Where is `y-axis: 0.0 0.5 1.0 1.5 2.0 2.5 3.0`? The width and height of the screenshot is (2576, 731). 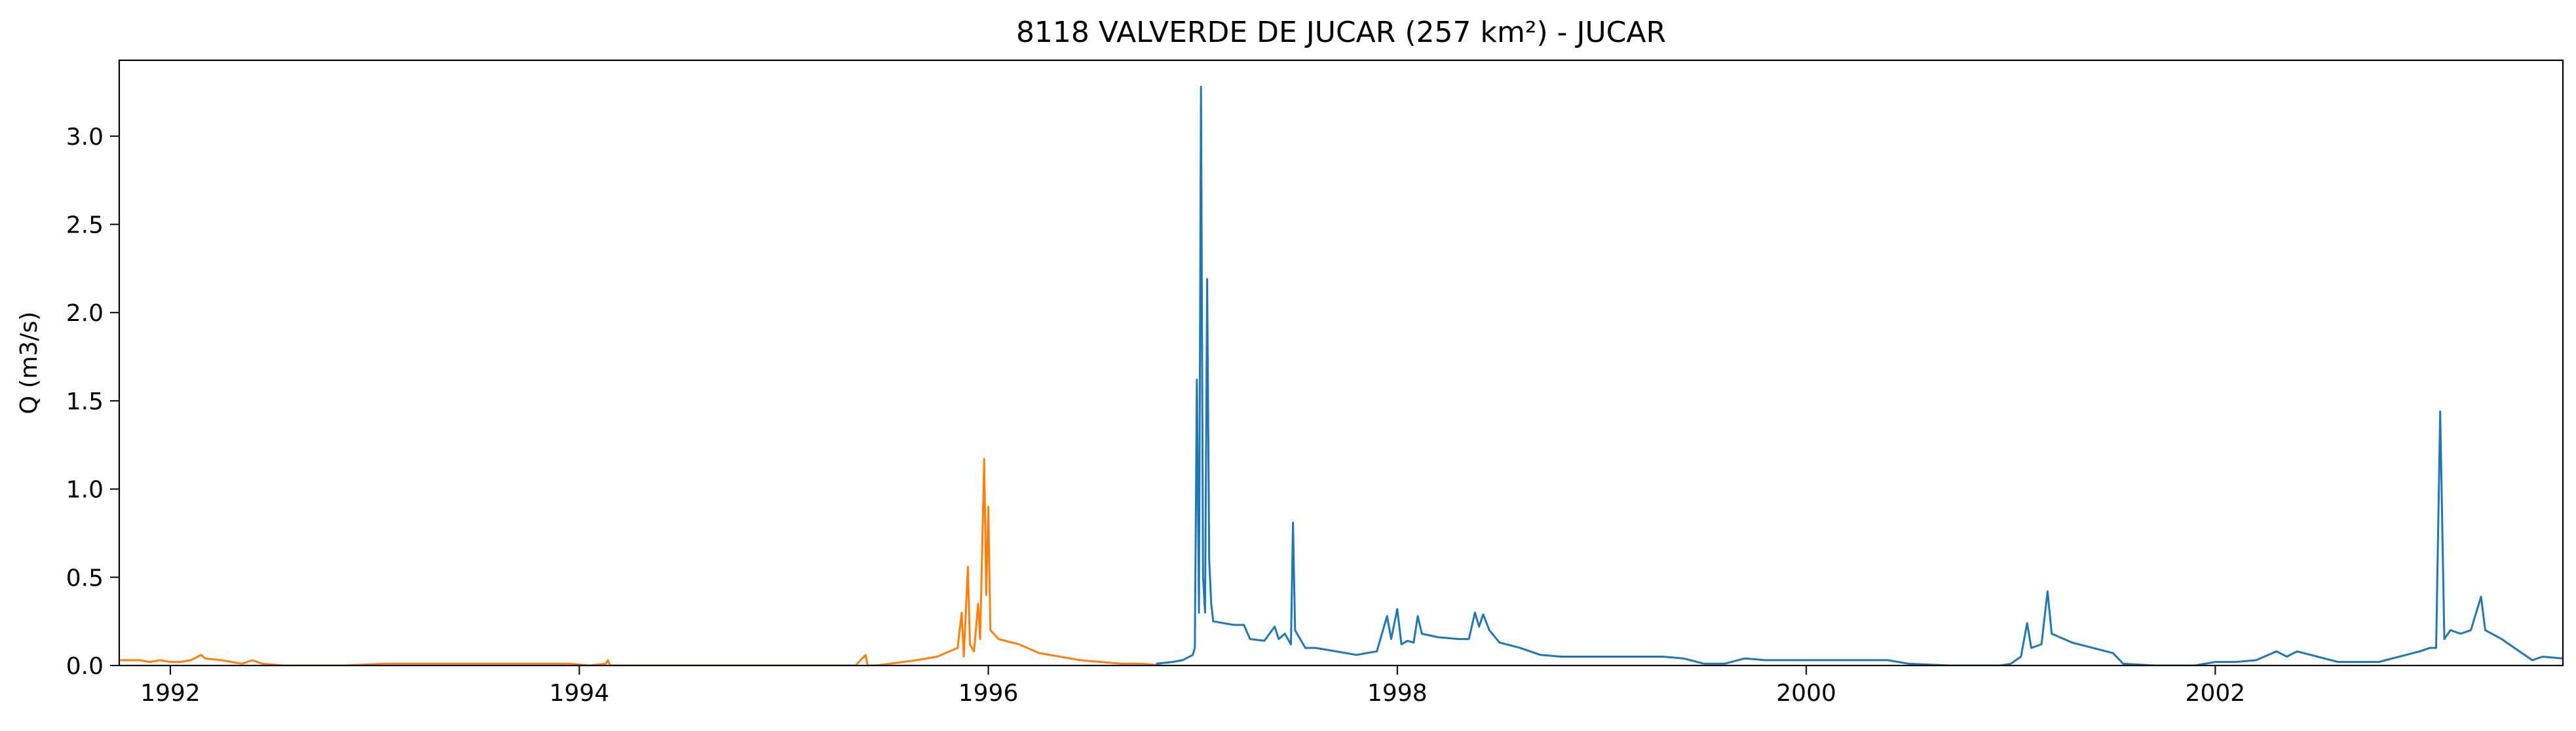 y-axis: 0.0 0.5 1.0 1.5 2.0 2.5 3.0 is located at coordinates (93, 402).